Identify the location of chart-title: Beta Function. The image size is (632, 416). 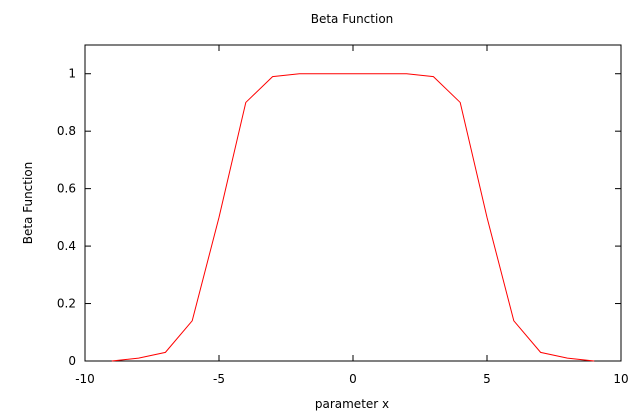
(352, 19).